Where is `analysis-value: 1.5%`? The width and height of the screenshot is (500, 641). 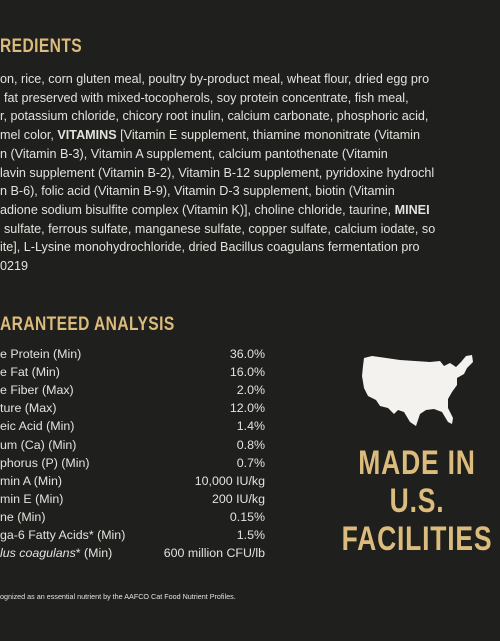
analysis-value: 1.5% is located at coordinates (250, 535).